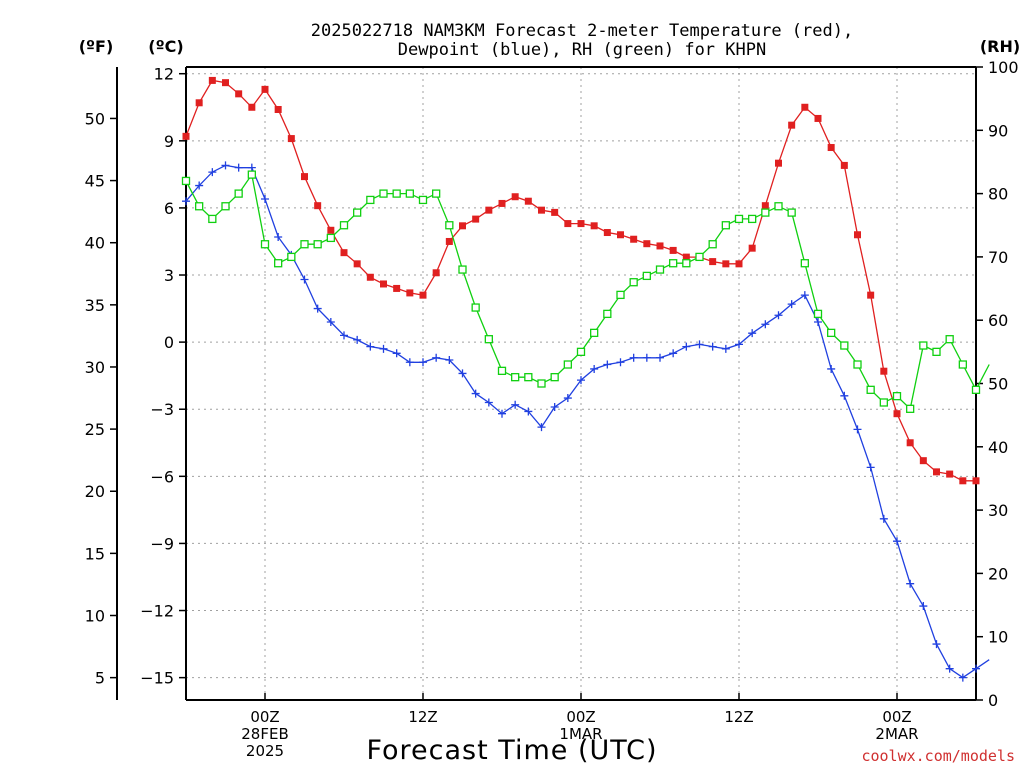 This screenshot has height=768, width=1024. What do you see at coordinates (100, 678) in the screenshot?
I see `fahrenheit-tick-label: 5` at bounding box center [100, 678].